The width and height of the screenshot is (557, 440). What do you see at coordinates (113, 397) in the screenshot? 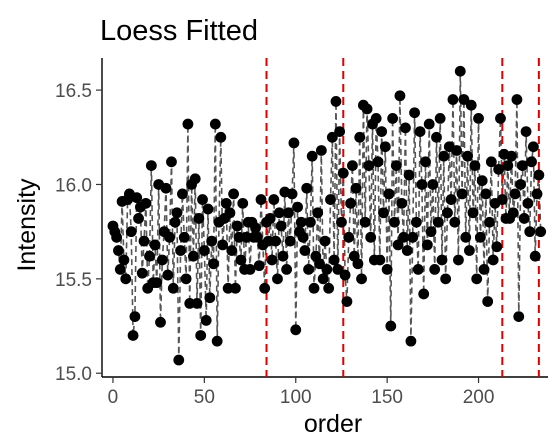
I see `x-tick-label: 0` at bounding box center [113, 397].